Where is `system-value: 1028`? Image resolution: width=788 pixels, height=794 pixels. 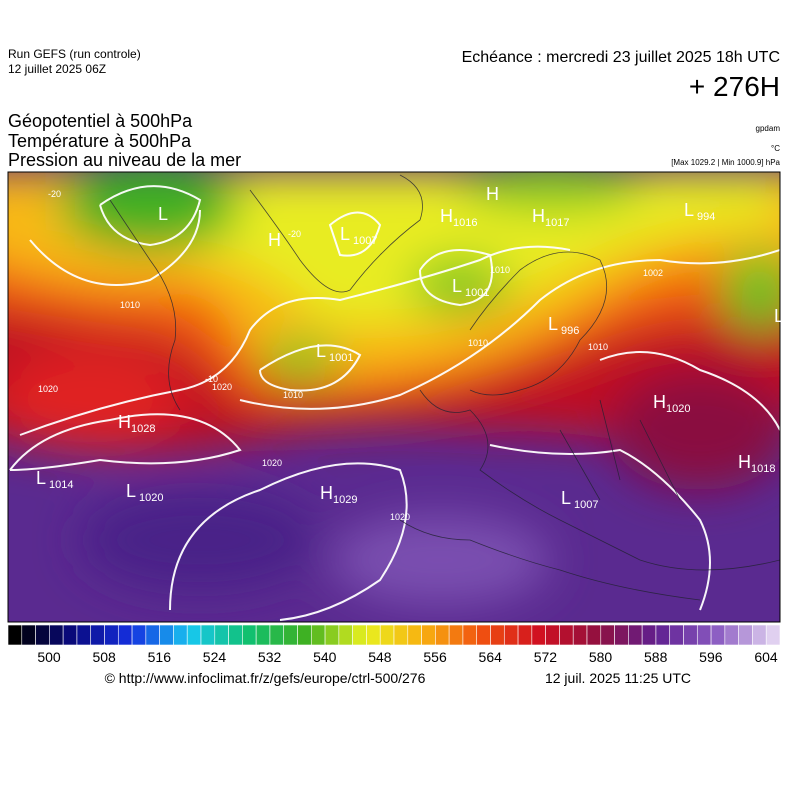
system-value: 1028 is located at coordinates (143, 429).